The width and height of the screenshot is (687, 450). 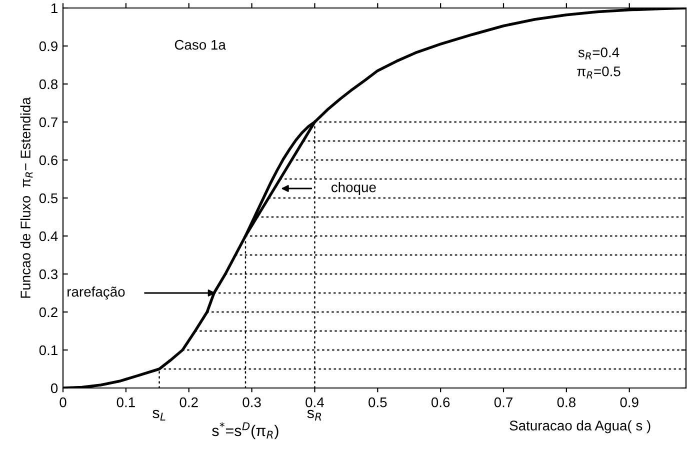 I want to click on y-tick-label: 0.8, so click(x=48, y=84).